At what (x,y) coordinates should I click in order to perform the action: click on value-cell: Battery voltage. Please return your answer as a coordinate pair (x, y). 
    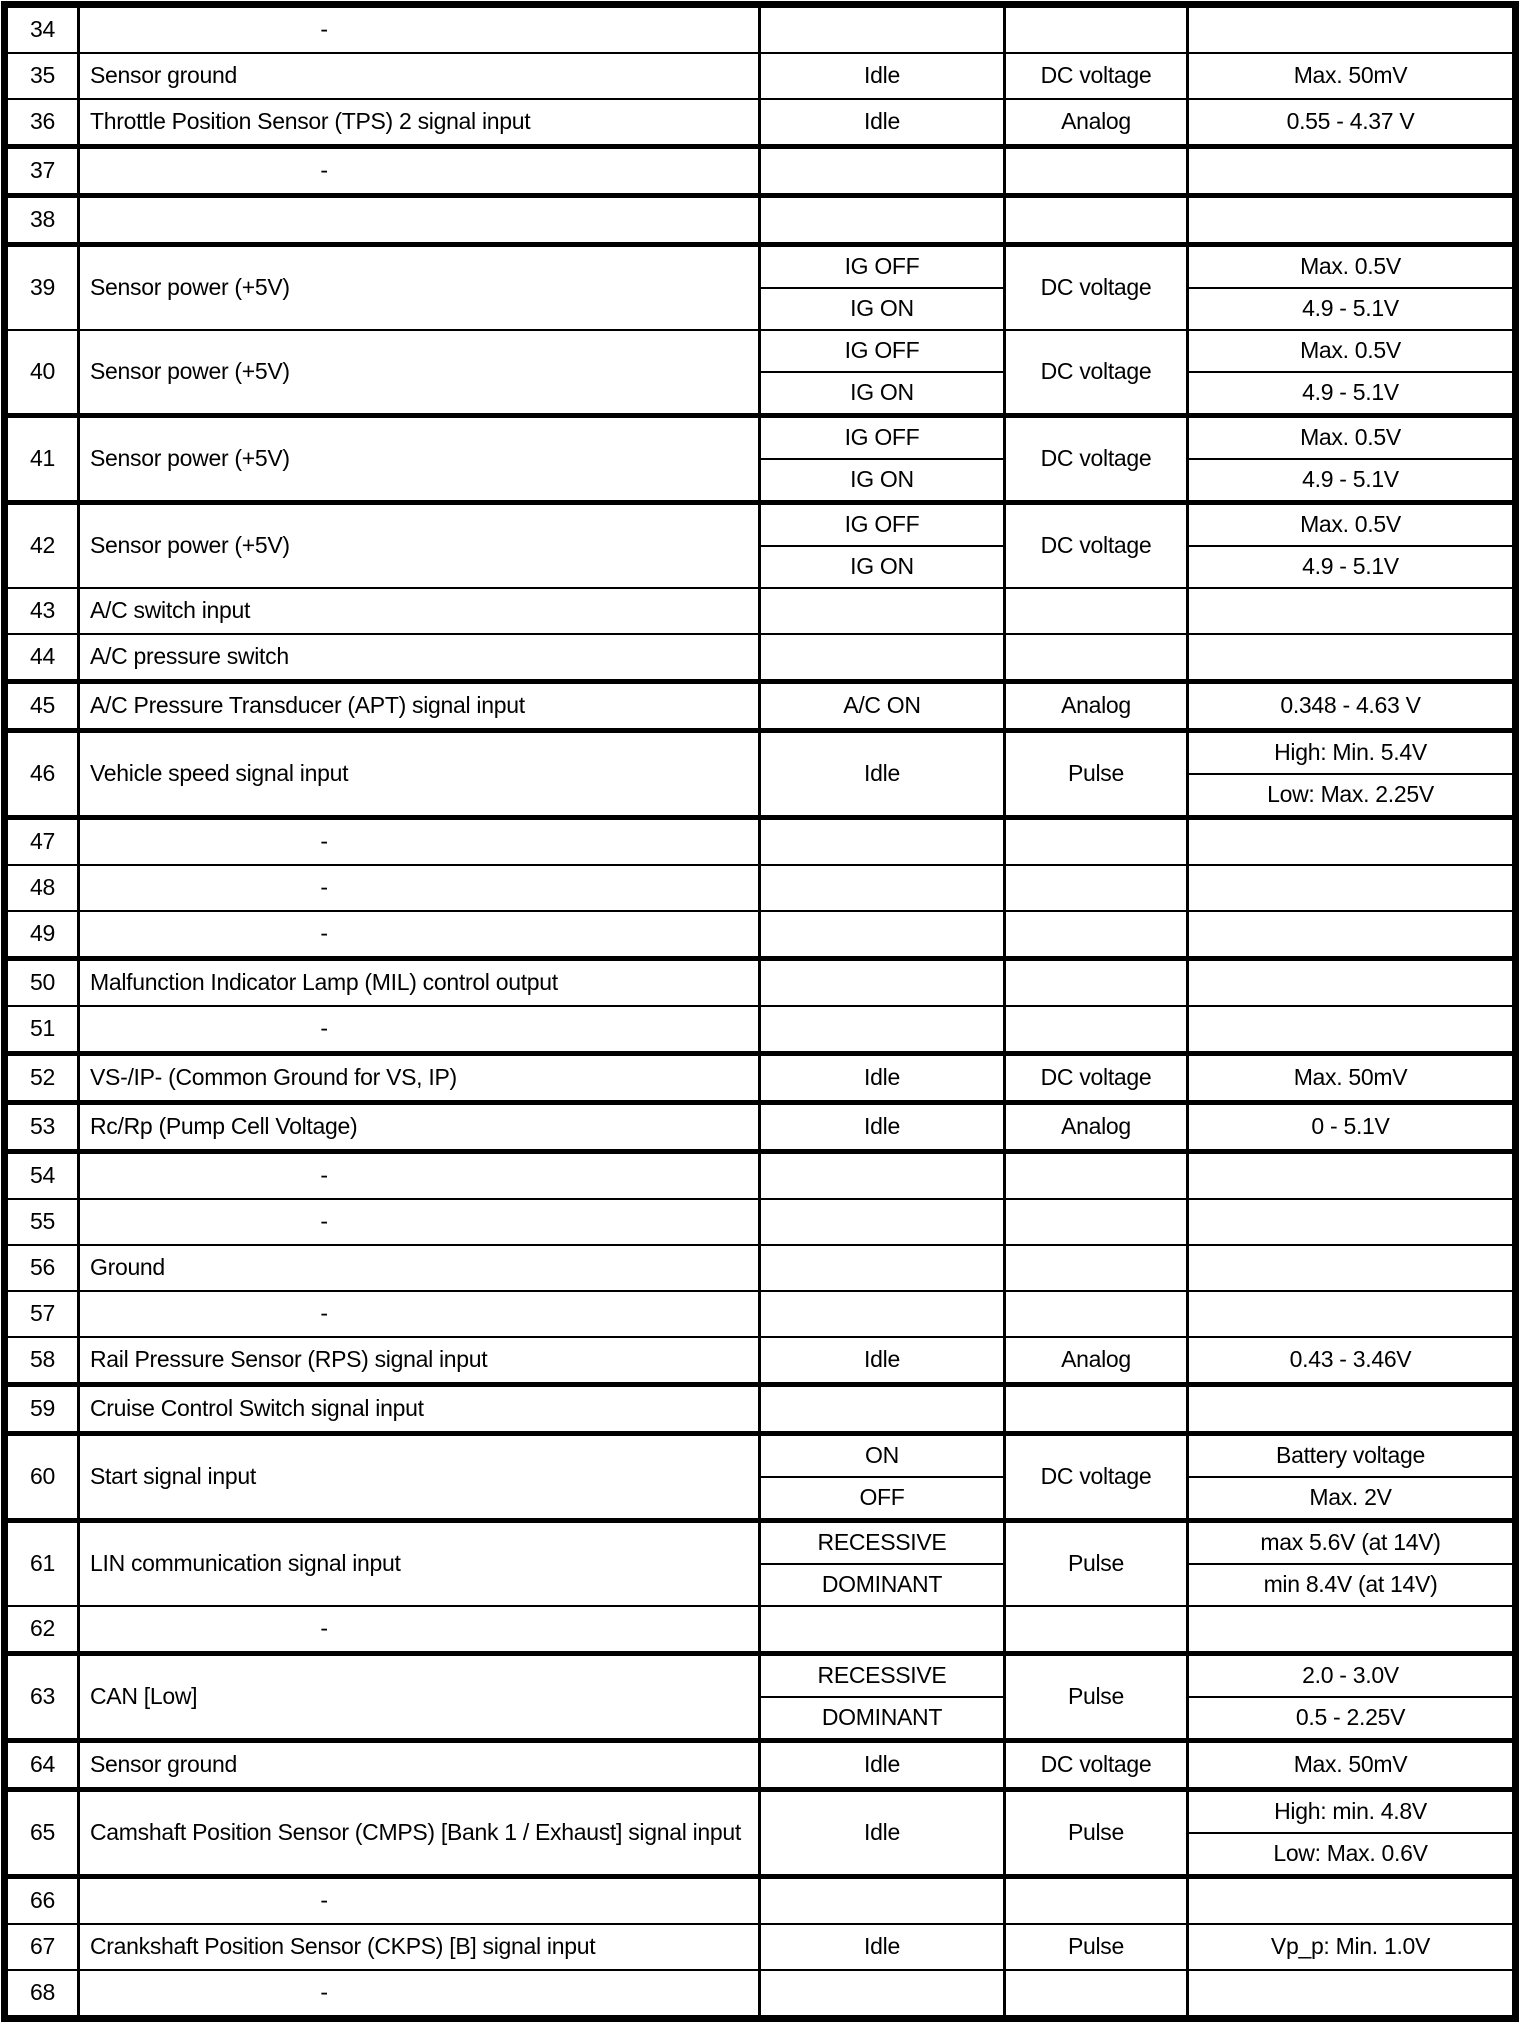
    Looking at the image, I should click on (1351, 1454).